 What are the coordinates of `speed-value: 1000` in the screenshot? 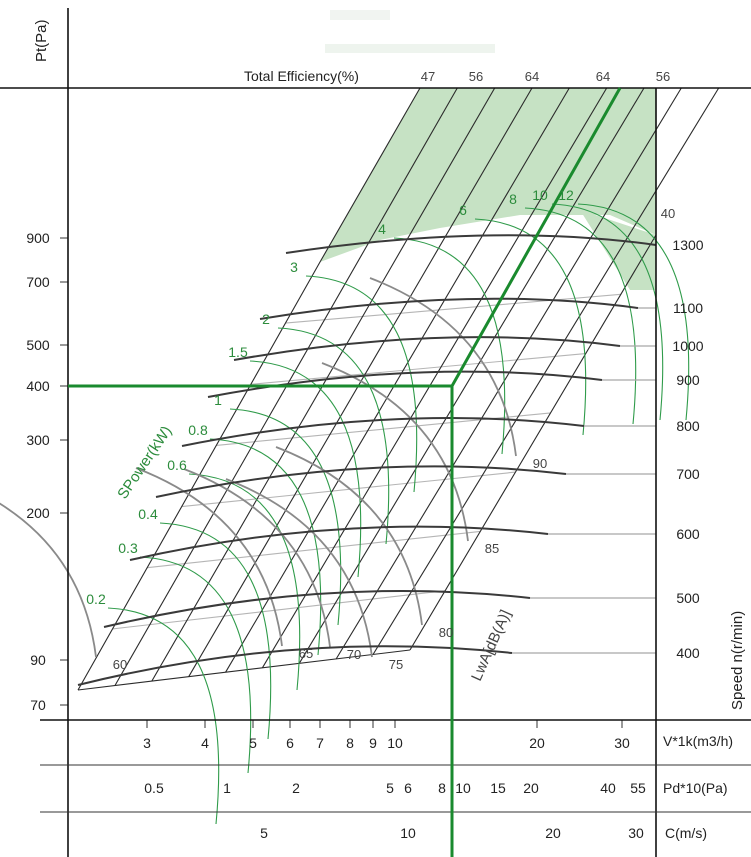 It's located at (687, 346).